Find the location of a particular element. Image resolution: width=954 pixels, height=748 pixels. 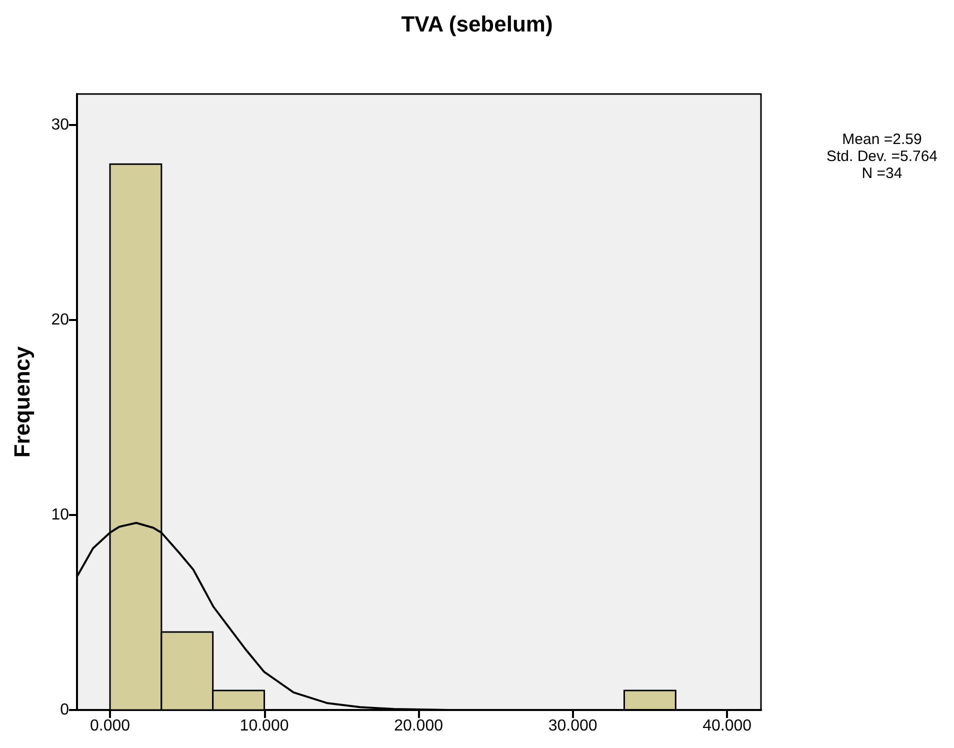

x-tick-label: 20.000 is located at coordinates (419, 726).